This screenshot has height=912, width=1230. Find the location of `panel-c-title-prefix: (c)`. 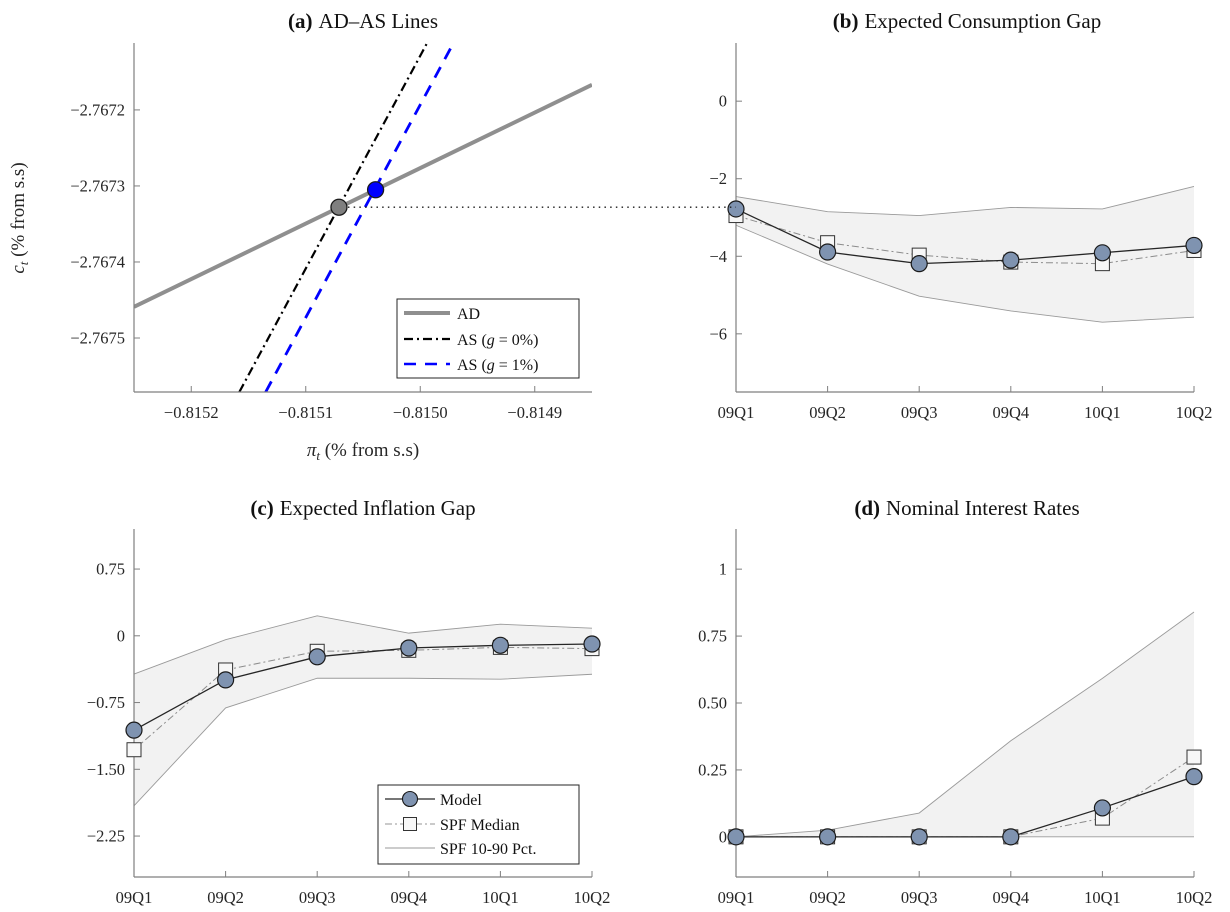

panel-c-title-prefix: (c) is located at coordinates (261, 508).